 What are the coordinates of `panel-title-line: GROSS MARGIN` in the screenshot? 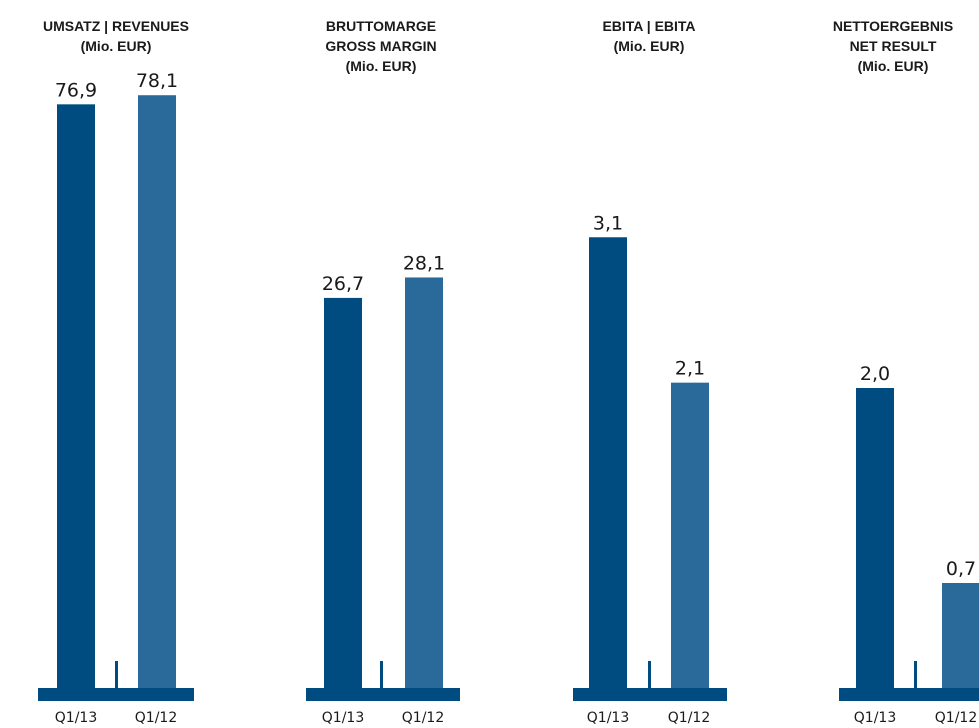 It's located at (380, 46).